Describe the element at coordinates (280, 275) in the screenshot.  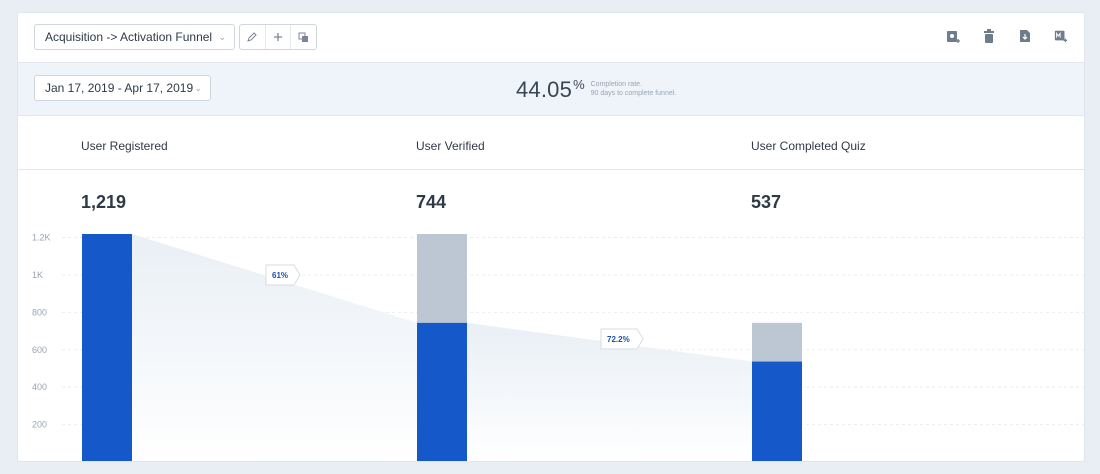
I see `conversion-rate-label: 61%` at that location.